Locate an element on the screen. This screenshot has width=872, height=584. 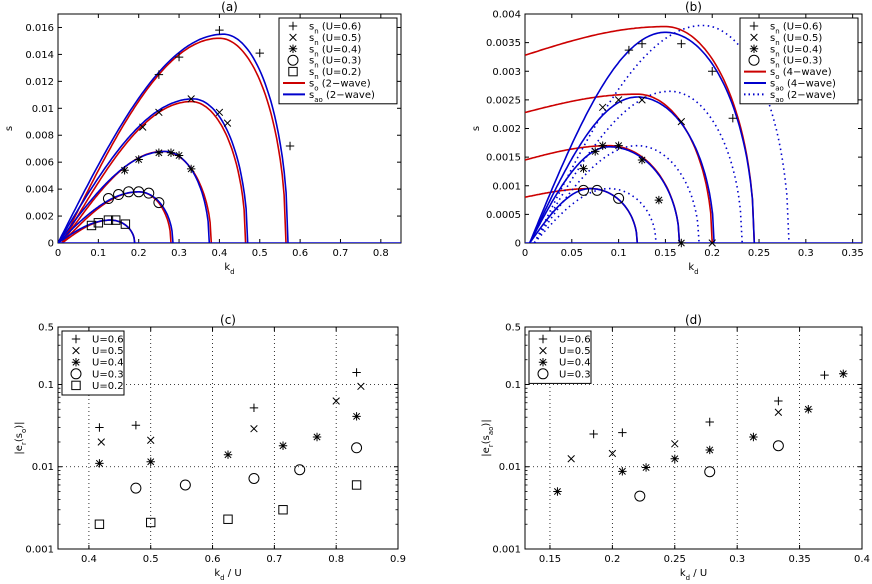
legend-label: sn (U=0.5) is located at coordinates (335, 40).